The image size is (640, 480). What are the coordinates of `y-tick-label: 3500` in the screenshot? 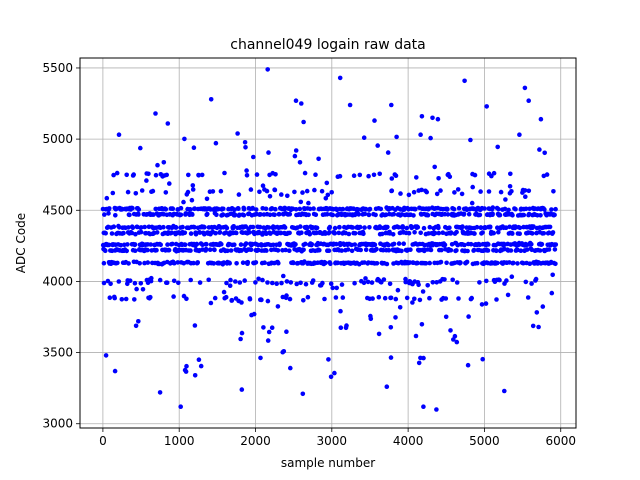 It's located at (57, 353).